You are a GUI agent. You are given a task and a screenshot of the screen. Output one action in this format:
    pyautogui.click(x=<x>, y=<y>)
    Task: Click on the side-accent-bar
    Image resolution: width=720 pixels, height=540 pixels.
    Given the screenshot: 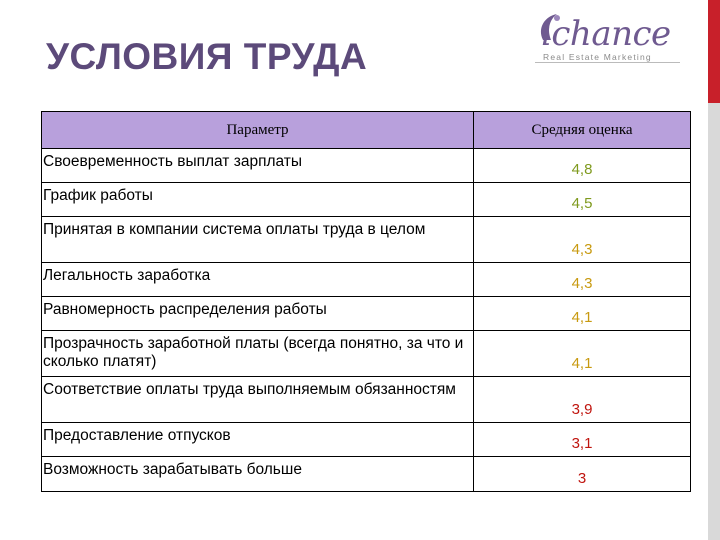 What is the action you would take?
    pyautogui.click(x=714, y=270)
    